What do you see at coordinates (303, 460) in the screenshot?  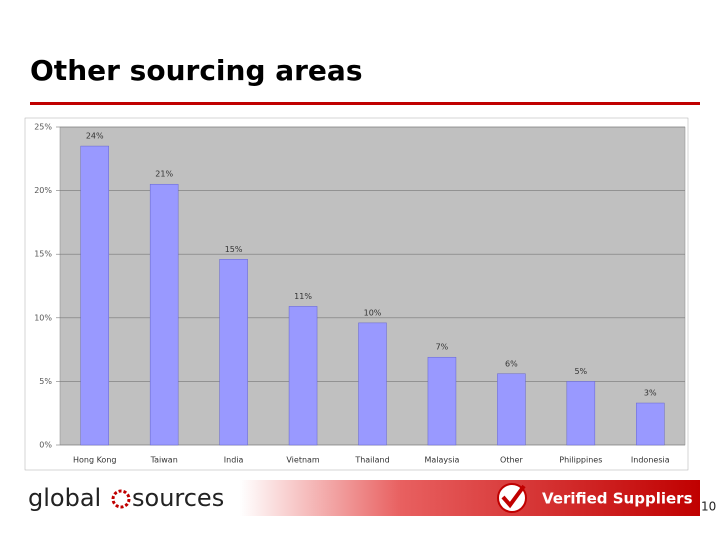 I see `x-tick-label: Vietnam` at bounding box center [303, 460].